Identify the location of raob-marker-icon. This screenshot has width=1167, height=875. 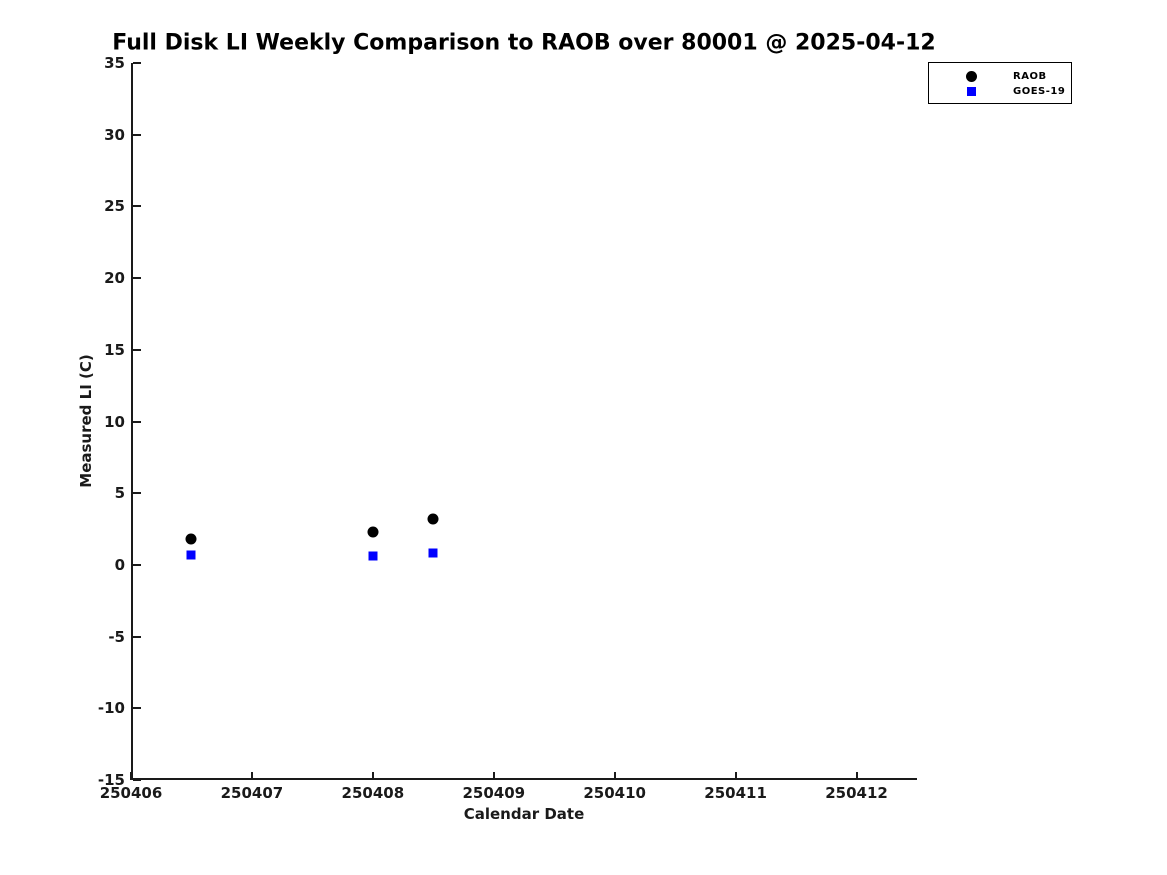
(971, 76).